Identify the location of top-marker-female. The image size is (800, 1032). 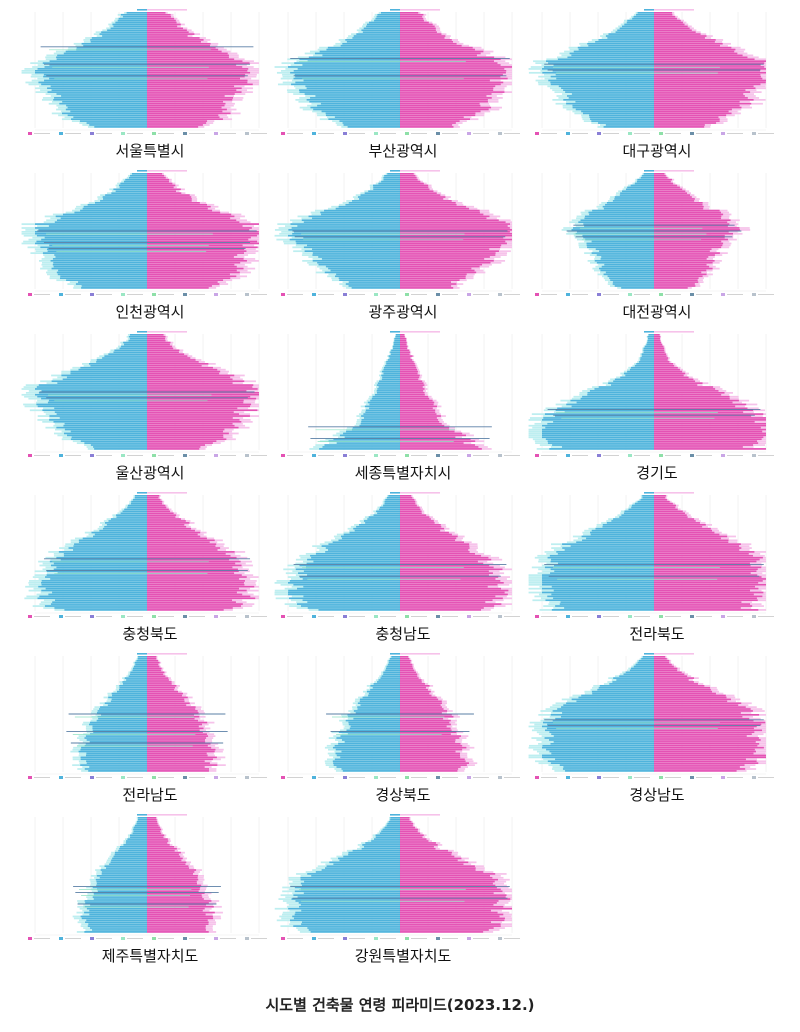
(420, 171).